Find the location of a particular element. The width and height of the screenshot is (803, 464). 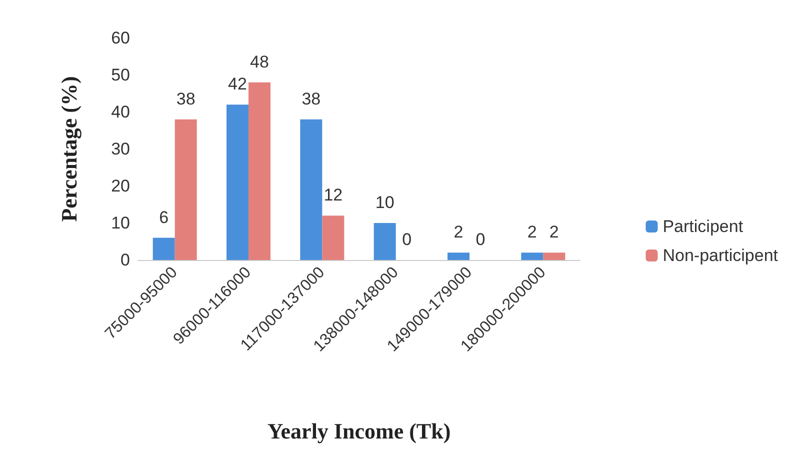

data-label: 10 is located at coordinates (384, 202).